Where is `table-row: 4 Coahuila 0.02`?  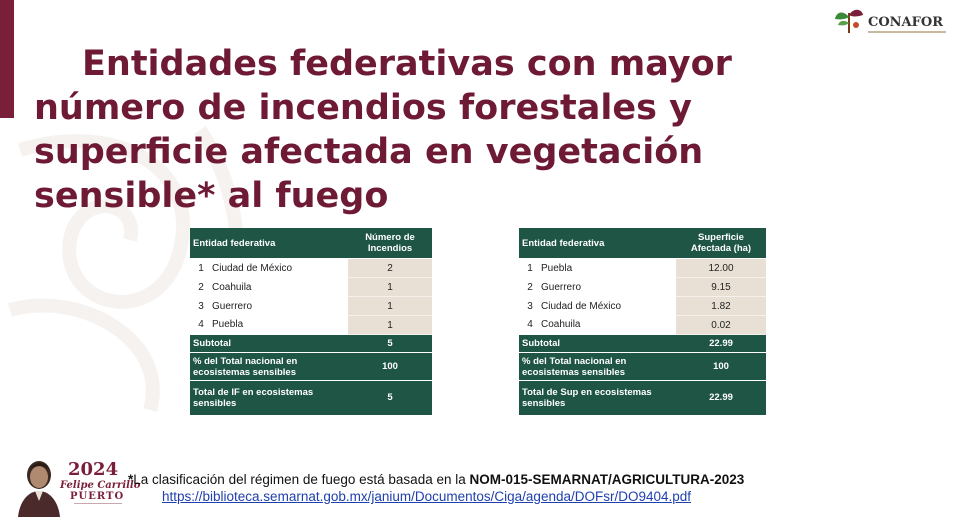
table-row: 4 Coahuila 0.02 is located at coordinates (642, 325).